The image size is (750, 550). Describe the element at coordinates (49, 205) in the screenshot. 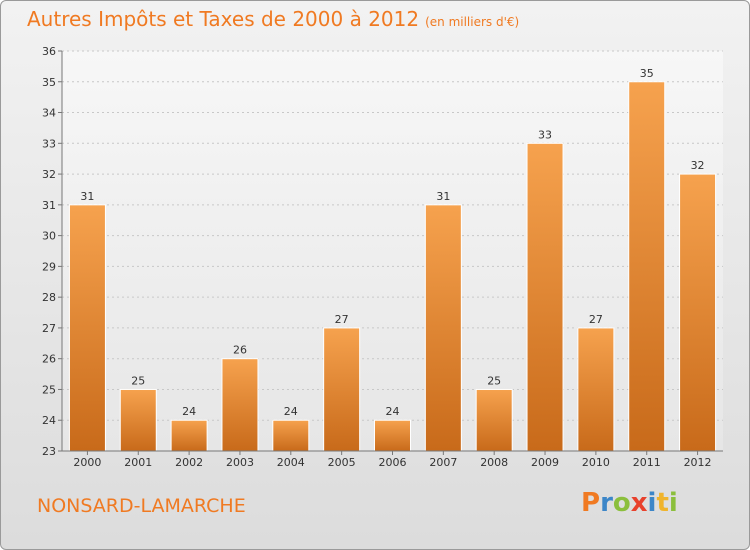

I see `y-tick-label: 31` at that location.